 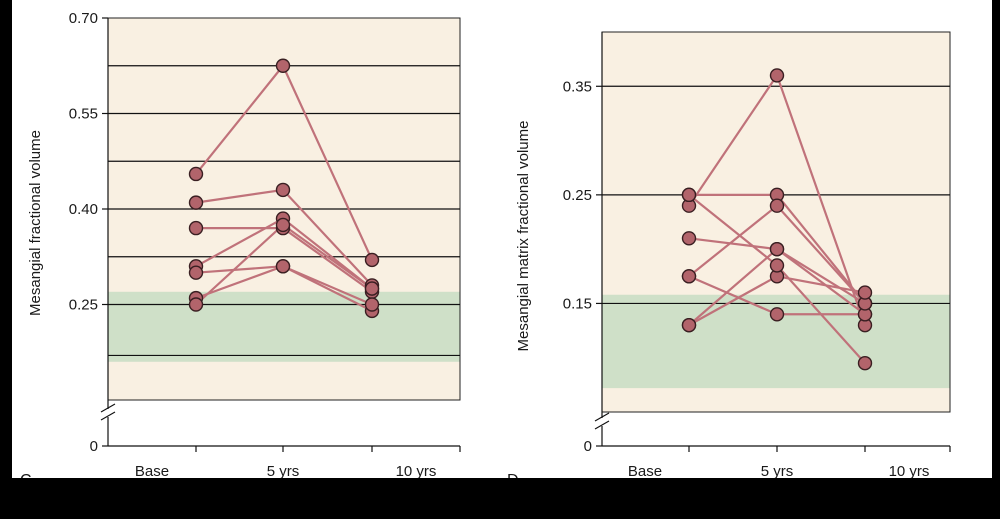 What do you see at coordinates (284, 326) in the screenshot?
I see `normal-range-band` at bounding box center [284, 326].